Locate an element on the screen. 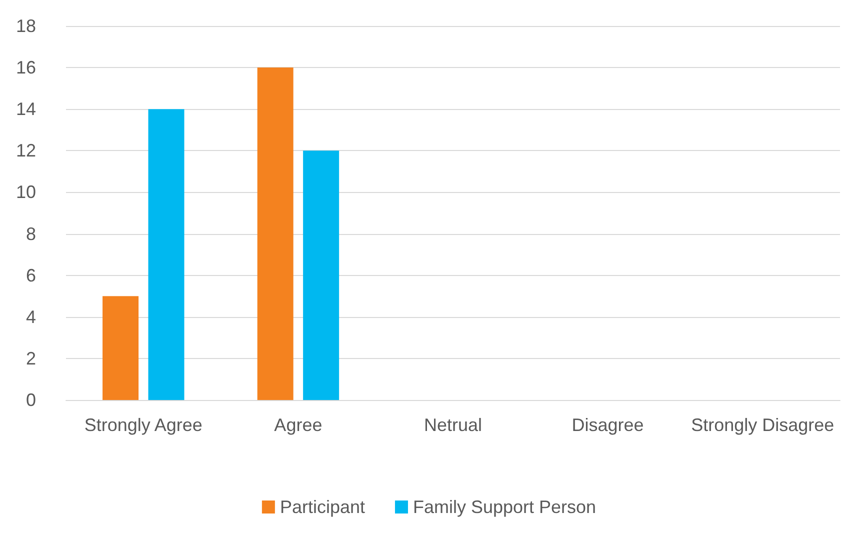  y-tick-label: 10 is located at coordinates (26, 192).